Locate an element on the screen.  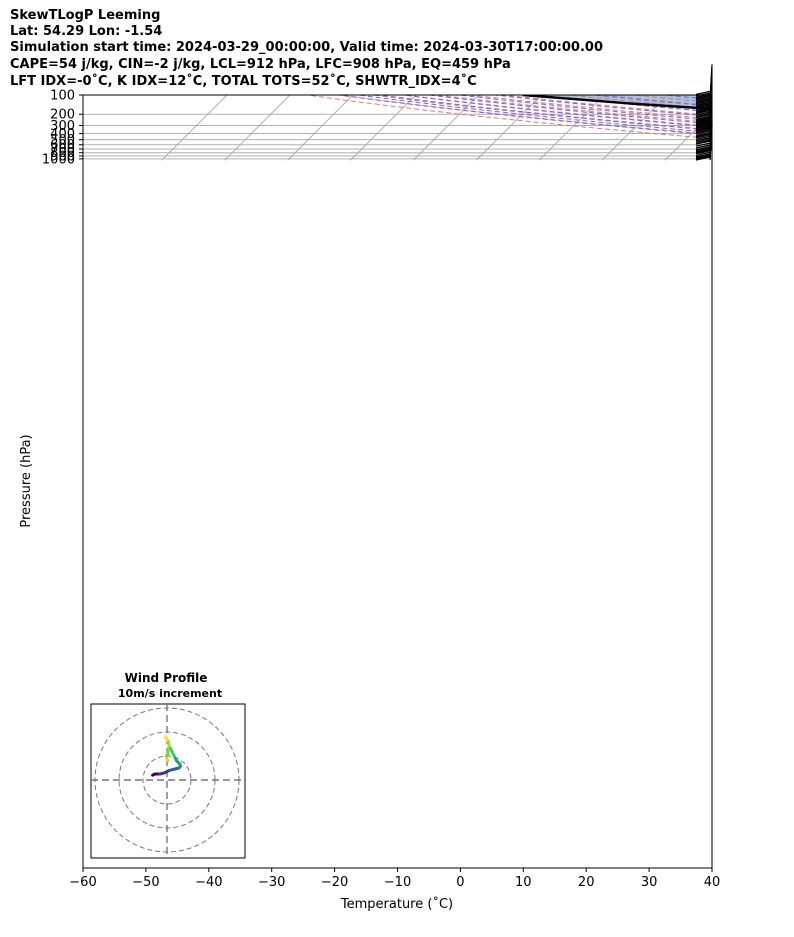
y-tick-label: 900 is located at coordinates (62, 156).